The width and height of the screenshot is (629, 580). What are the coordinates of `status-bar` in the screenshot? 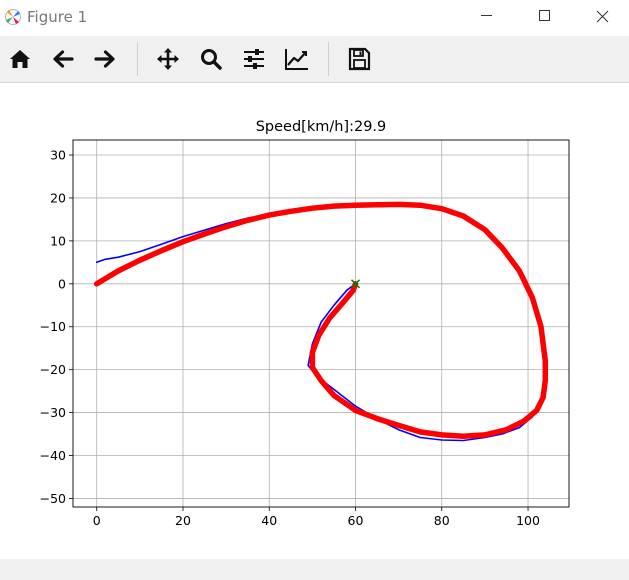 It's located at (314, 569).